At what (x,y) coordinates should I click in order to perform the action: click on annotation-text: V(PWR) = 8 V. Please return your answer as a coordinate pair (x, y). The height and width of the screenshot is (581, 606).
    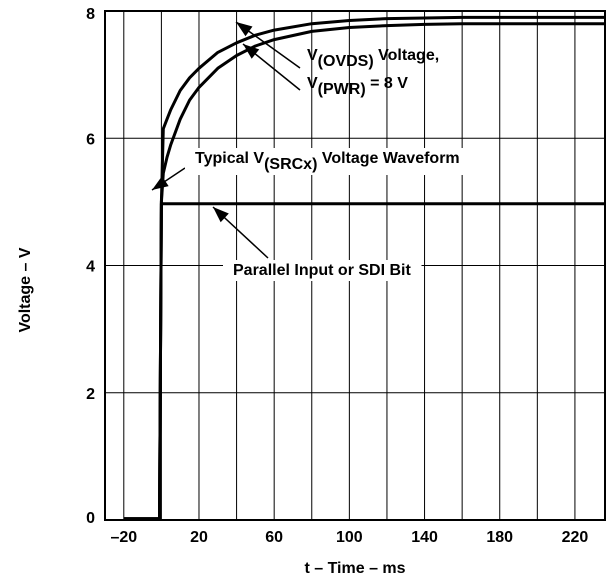
    Looking at the image, I should click on (357, 86).